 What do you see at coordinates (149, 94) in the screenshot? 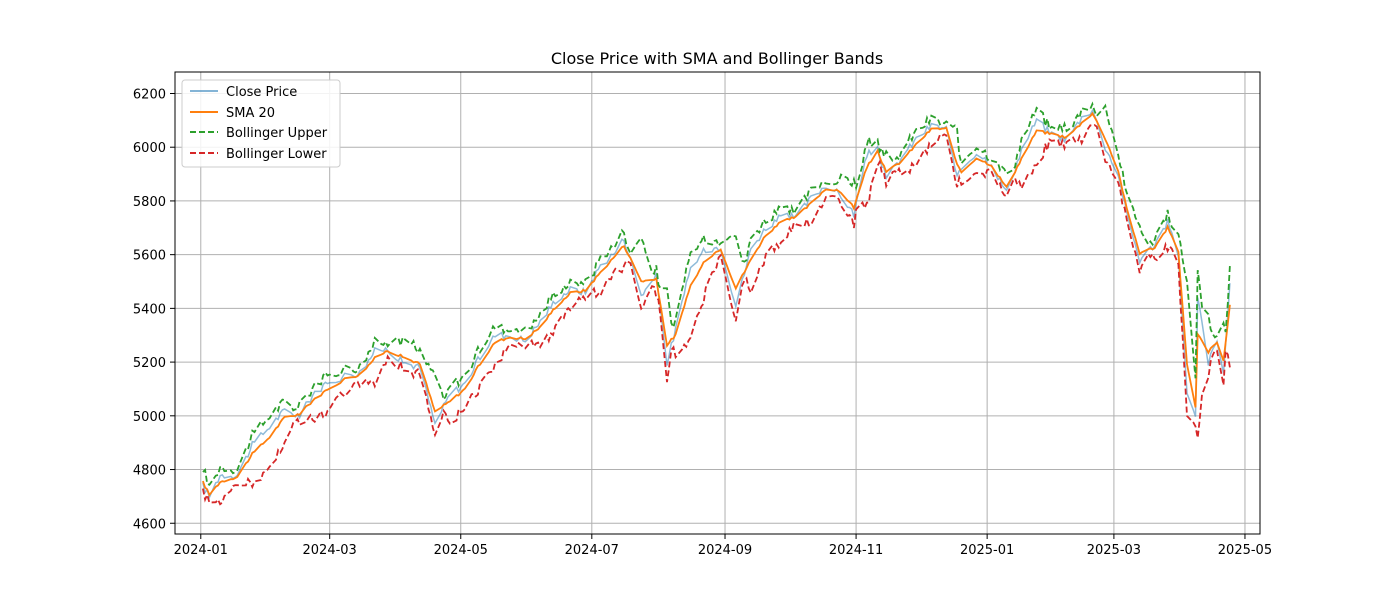
I see `y-tick-label: 6200` at bounding box center [149, 94].